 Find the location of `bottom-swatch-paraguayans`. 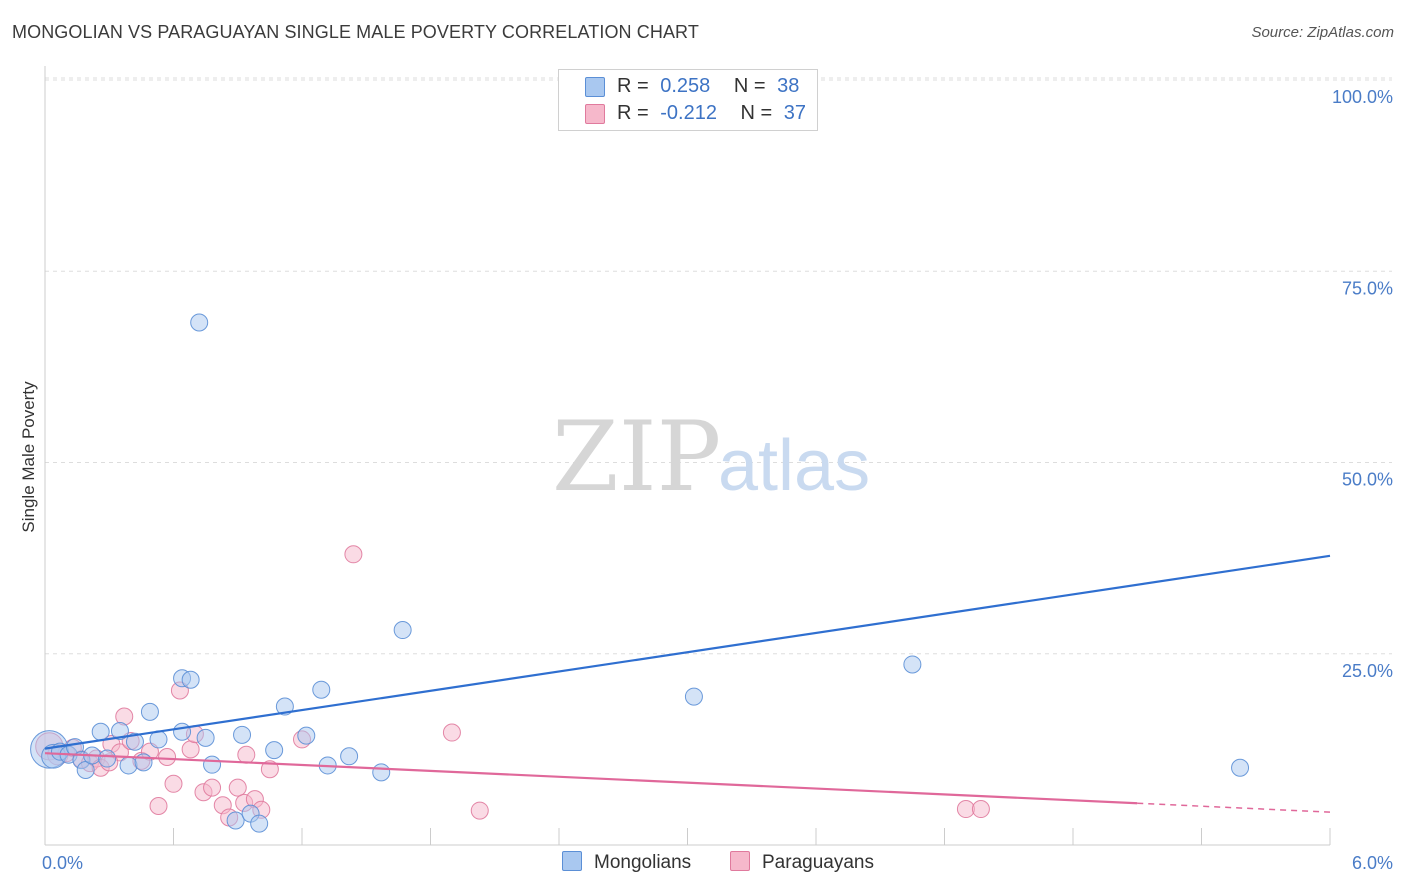

bottom-swatch-paraguayans is located at coordinates (740, 861).